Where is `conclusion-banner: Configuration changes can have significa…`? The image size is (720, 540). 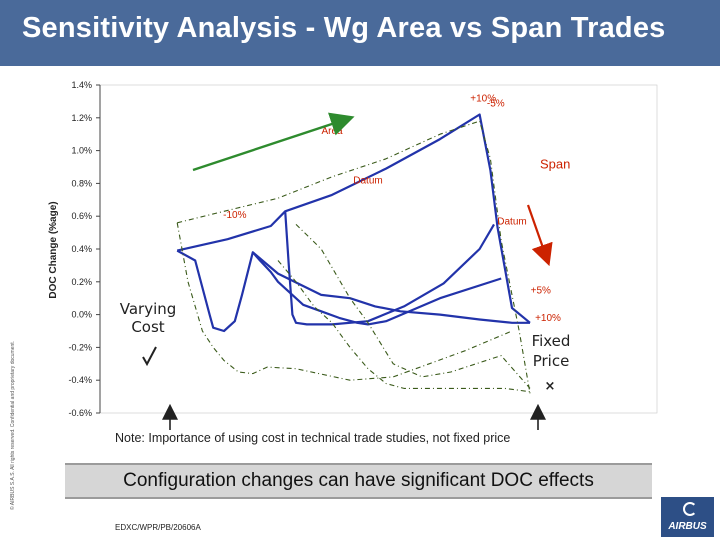
conclusion-banner: Configuration changes can have significa… is located at coordinates (358, 481).